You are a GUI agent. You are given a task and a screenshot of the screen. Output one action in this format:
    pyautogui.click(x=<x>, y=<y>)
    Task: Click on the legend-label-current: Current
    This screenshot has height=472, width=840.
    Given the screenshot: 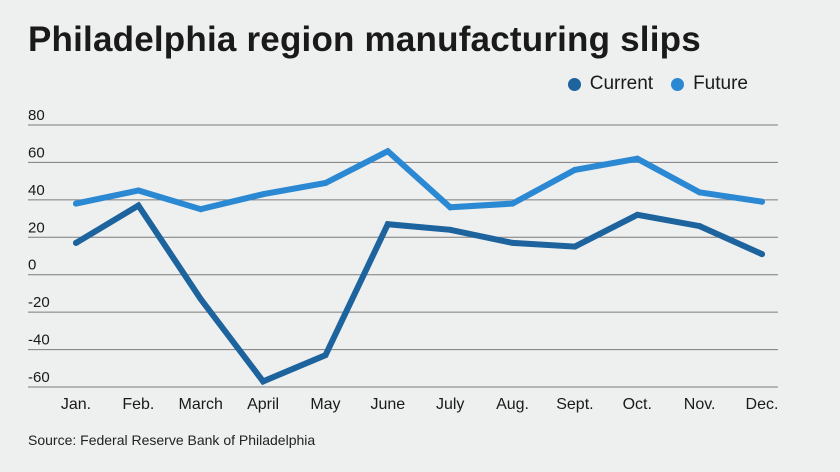 What is the action you would take?
    pyautogui.click(x=621, y=83)
    